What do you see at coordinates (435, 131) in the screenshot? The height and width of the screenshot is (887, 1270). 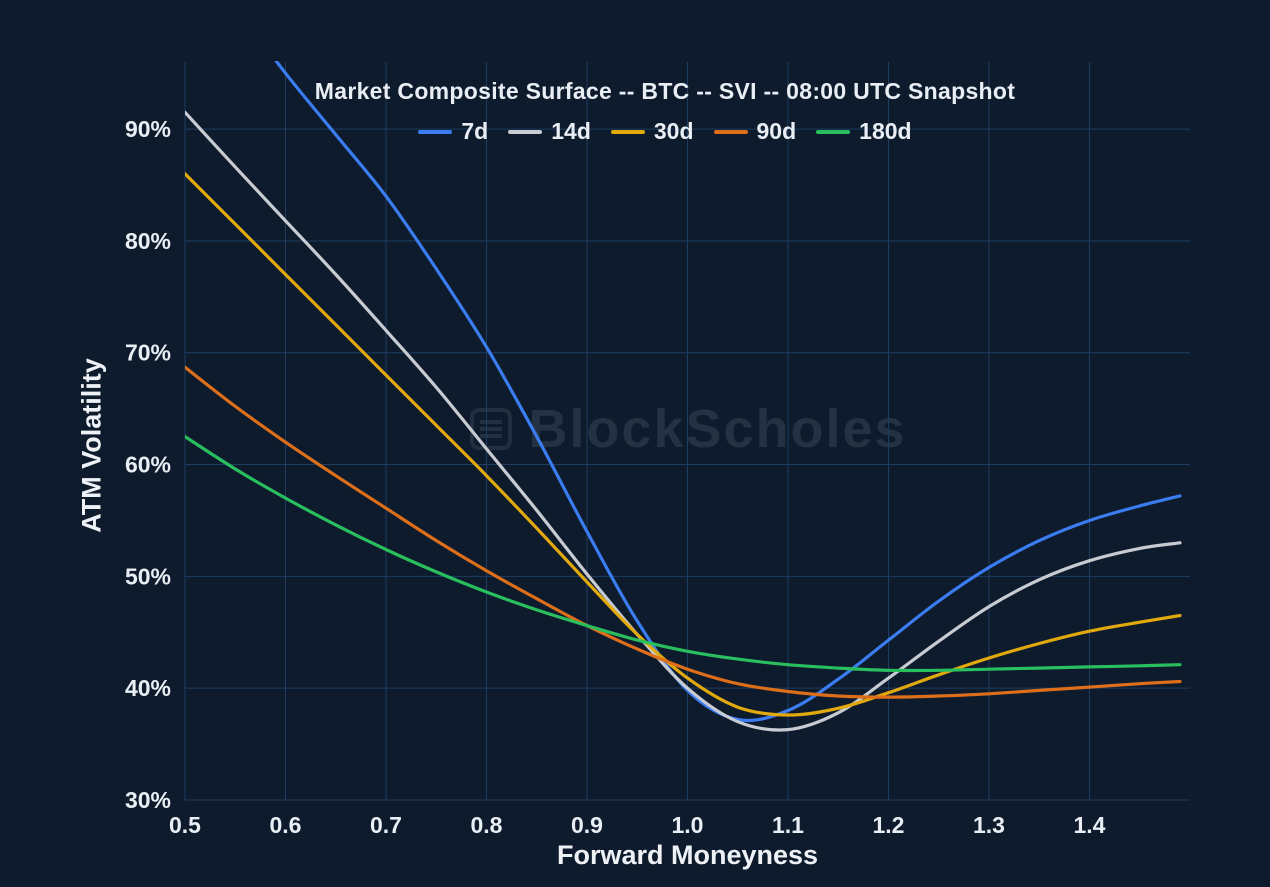 I see `legend-swatch-7d` at bounding box center [435, 131].